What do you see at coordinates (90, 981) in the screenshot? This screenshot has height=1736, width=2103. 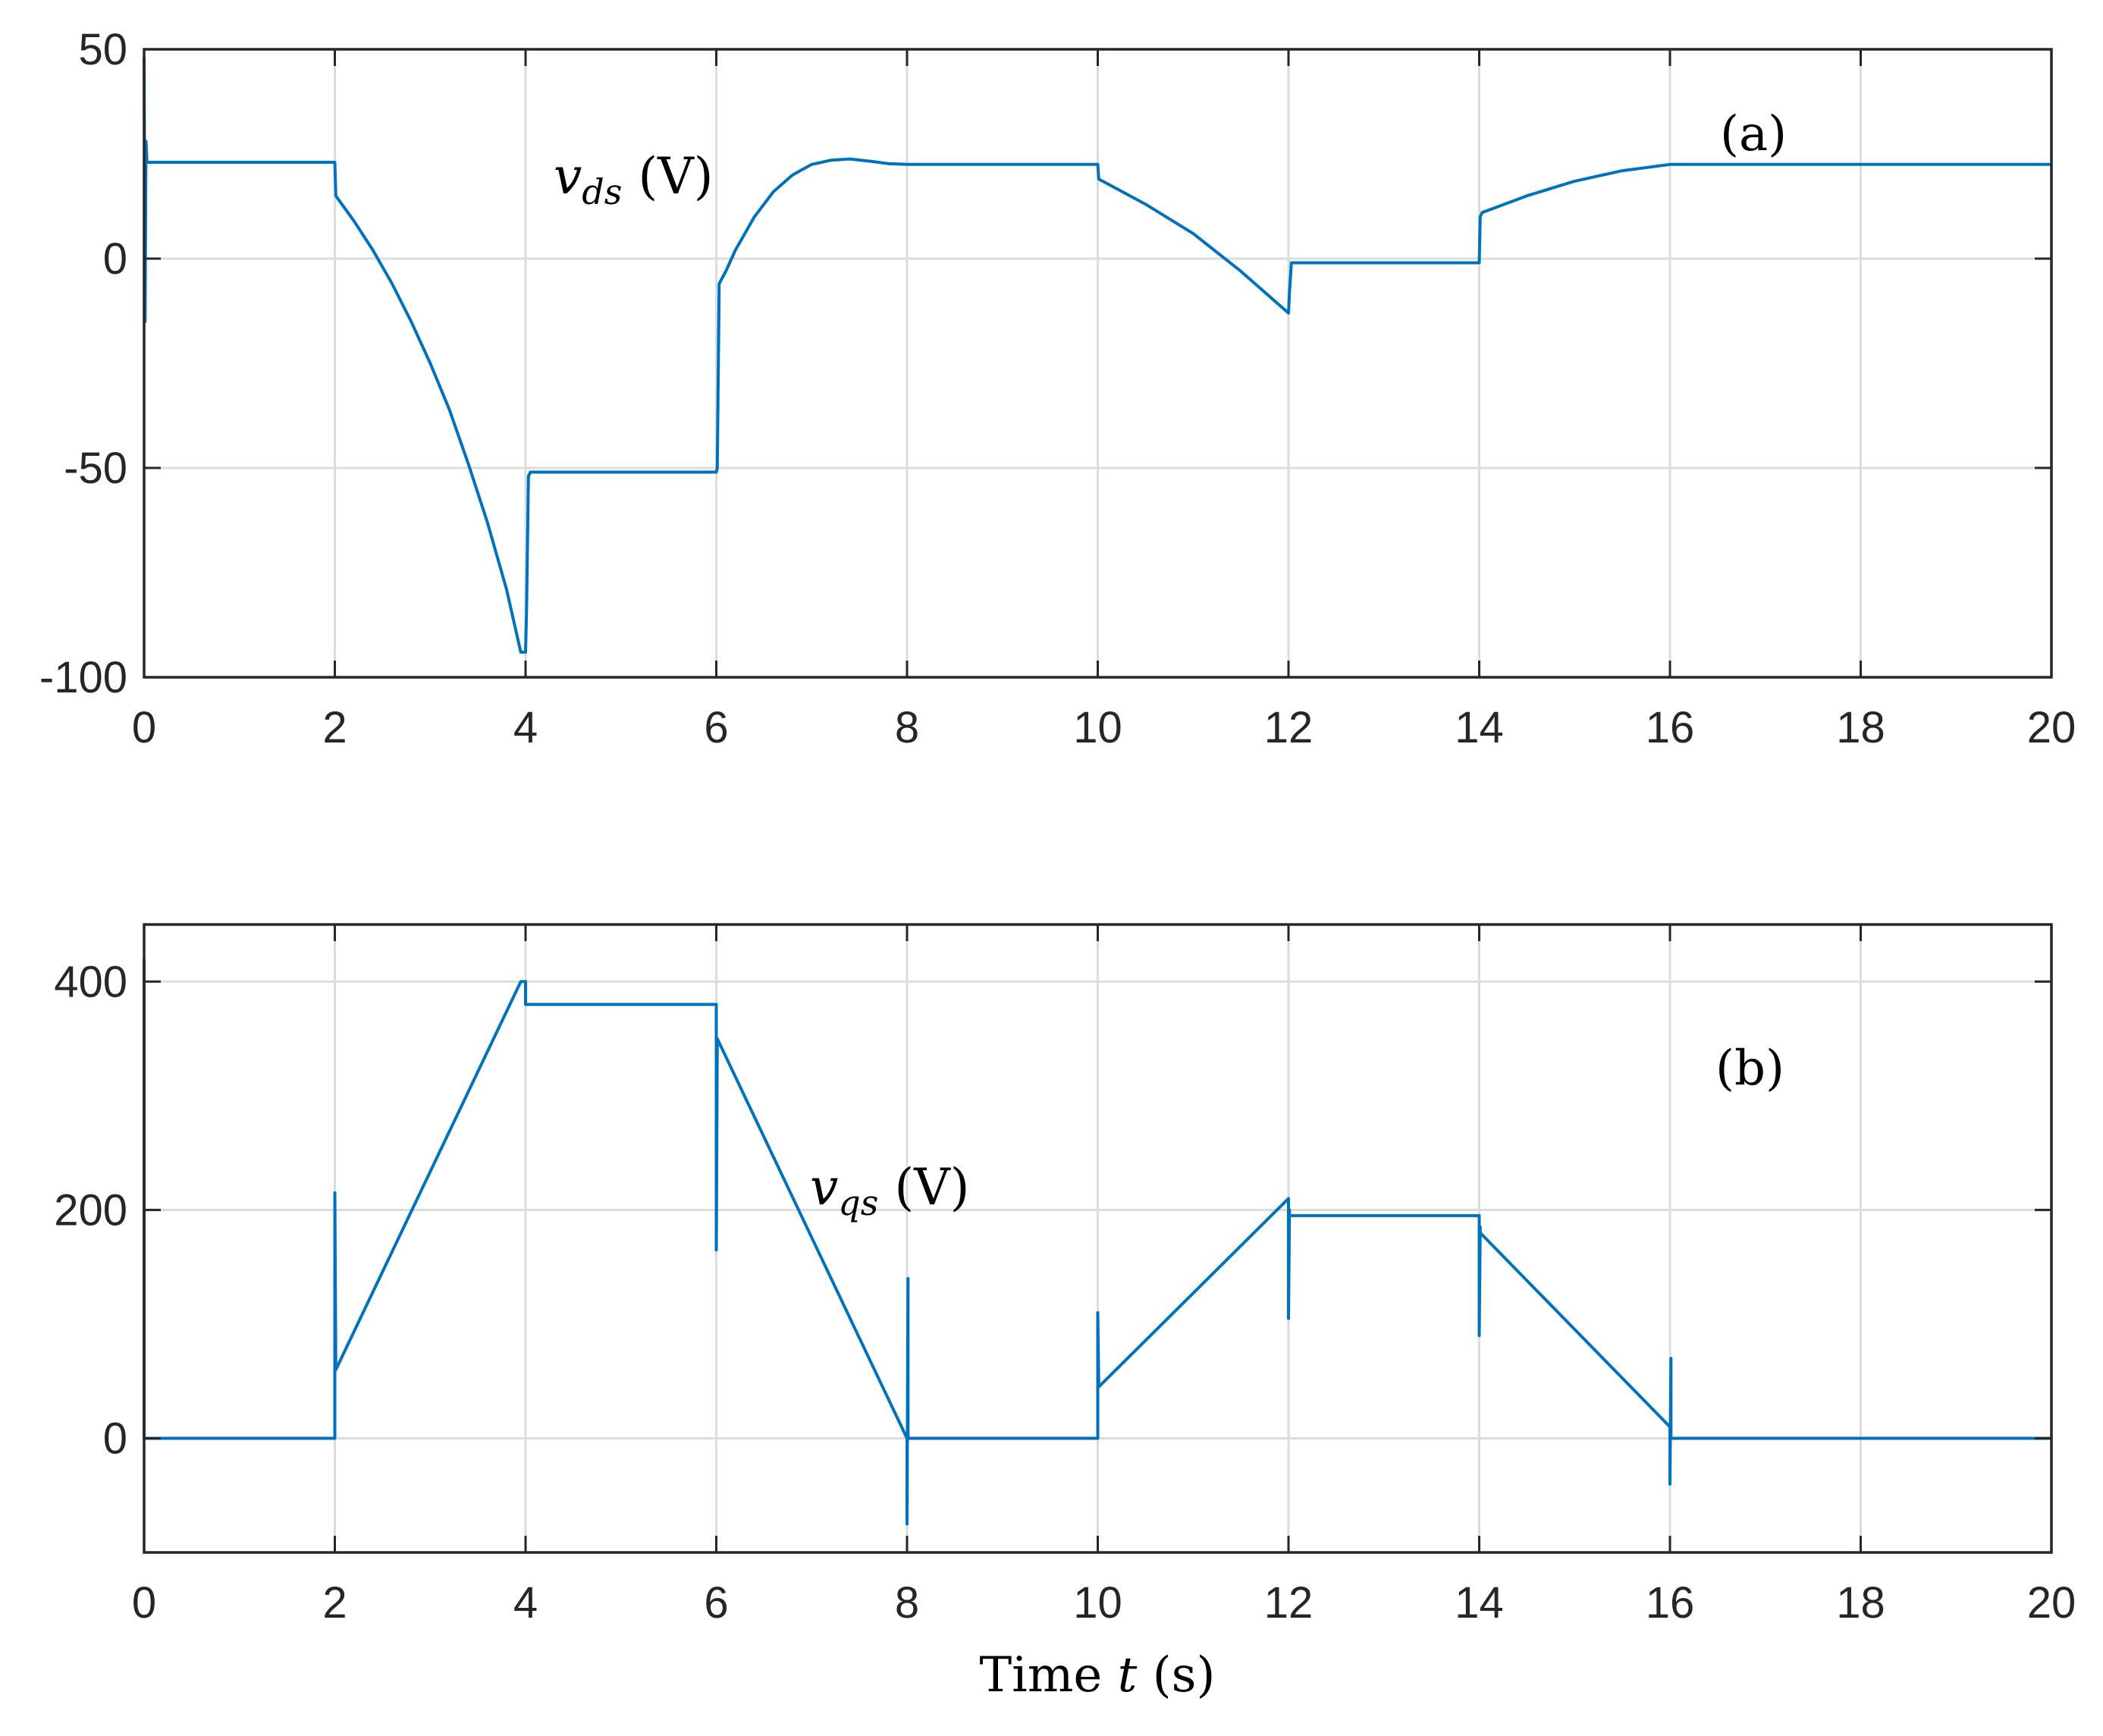 I see `y-tick-label: 400` at bounding box center [90, 981].